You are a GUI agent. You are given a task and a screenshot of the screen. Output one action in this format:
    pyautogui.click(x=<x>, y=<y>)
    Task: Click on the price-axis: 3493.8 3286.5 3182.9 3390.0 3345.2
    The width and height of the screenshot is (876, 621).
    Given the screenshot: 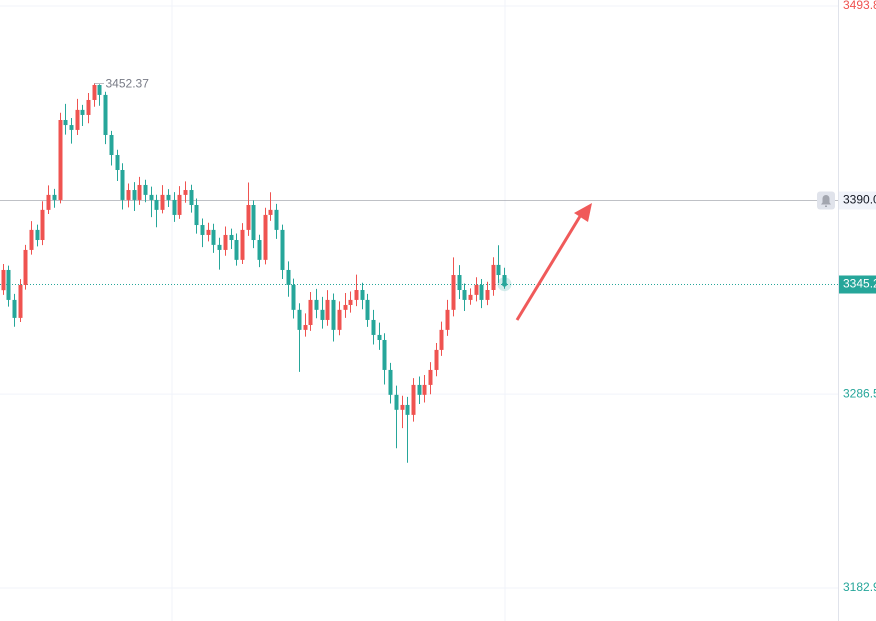 What is the action you would take?
    pyautogui.click(x=846, y=297)
    